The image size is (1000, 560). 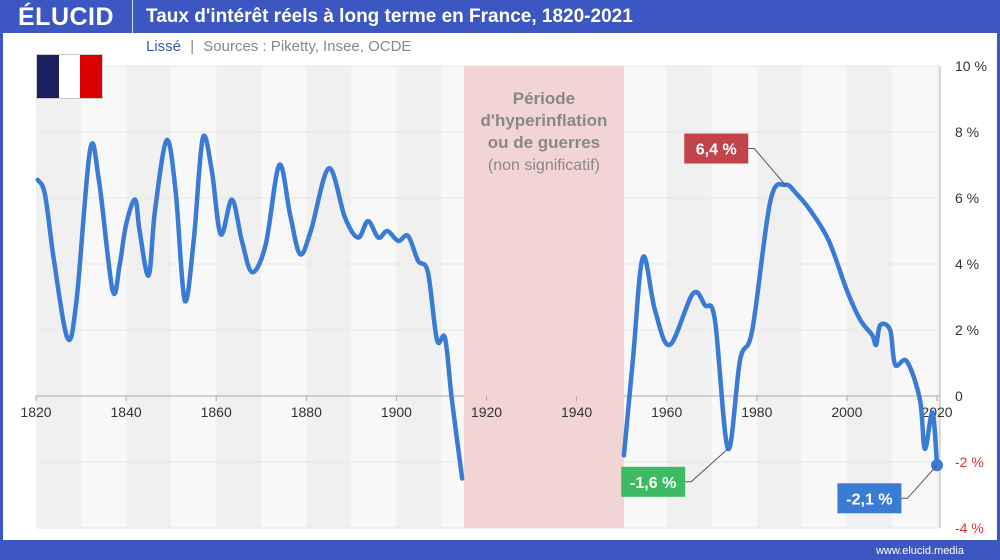 I want to click on annotation-label: -2,1 %, so click(x=869, y=499).